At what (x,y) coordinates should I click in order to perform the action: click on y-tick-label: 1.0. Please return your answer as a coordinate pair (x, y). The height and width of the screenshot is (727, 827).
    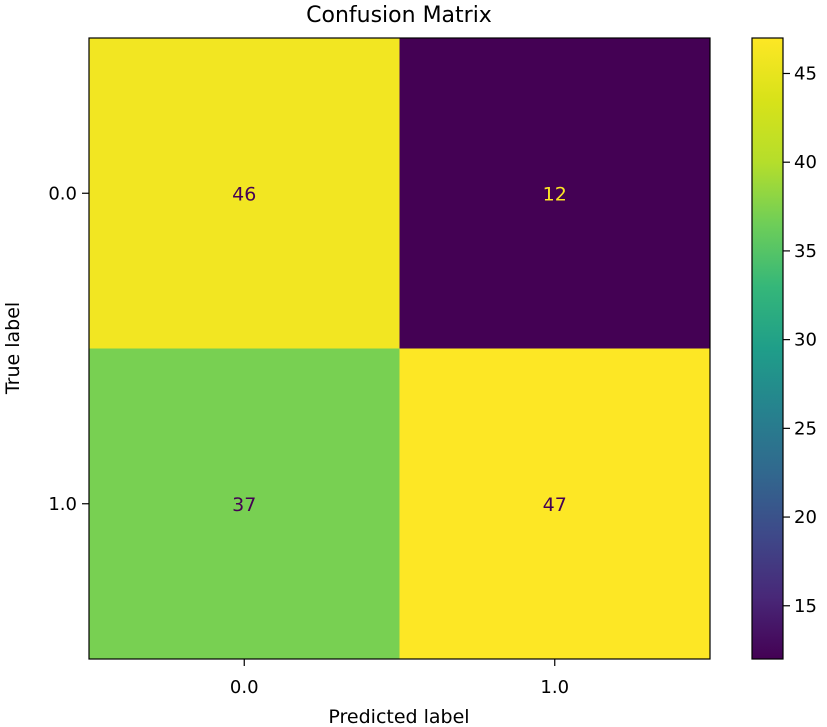
    Looking at the image, I should click on (62, 504).